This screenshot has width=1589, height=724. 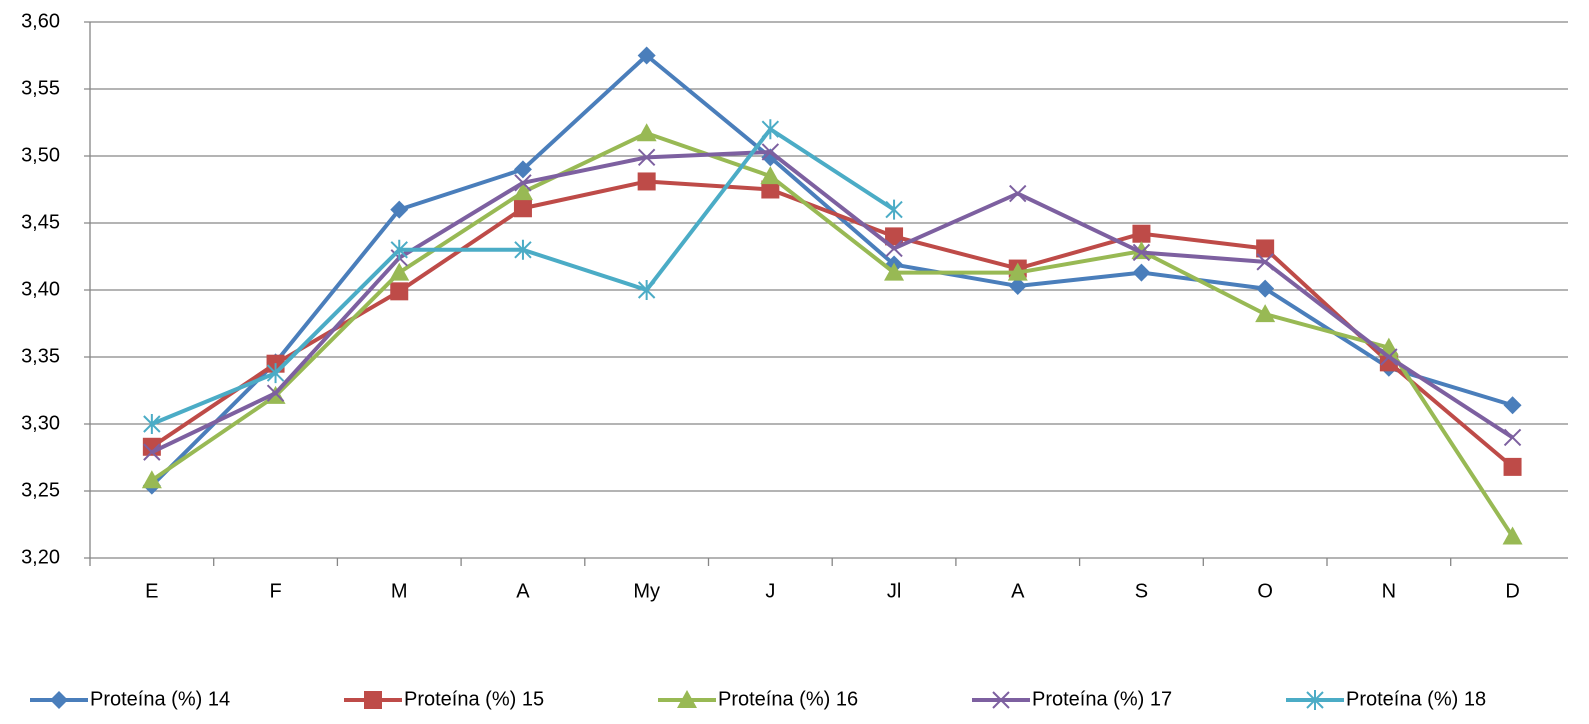 What do you see at coordinates (646, 591) in the screenshot?
I see `x-tick-label: My` at bounding box center [646, 591].